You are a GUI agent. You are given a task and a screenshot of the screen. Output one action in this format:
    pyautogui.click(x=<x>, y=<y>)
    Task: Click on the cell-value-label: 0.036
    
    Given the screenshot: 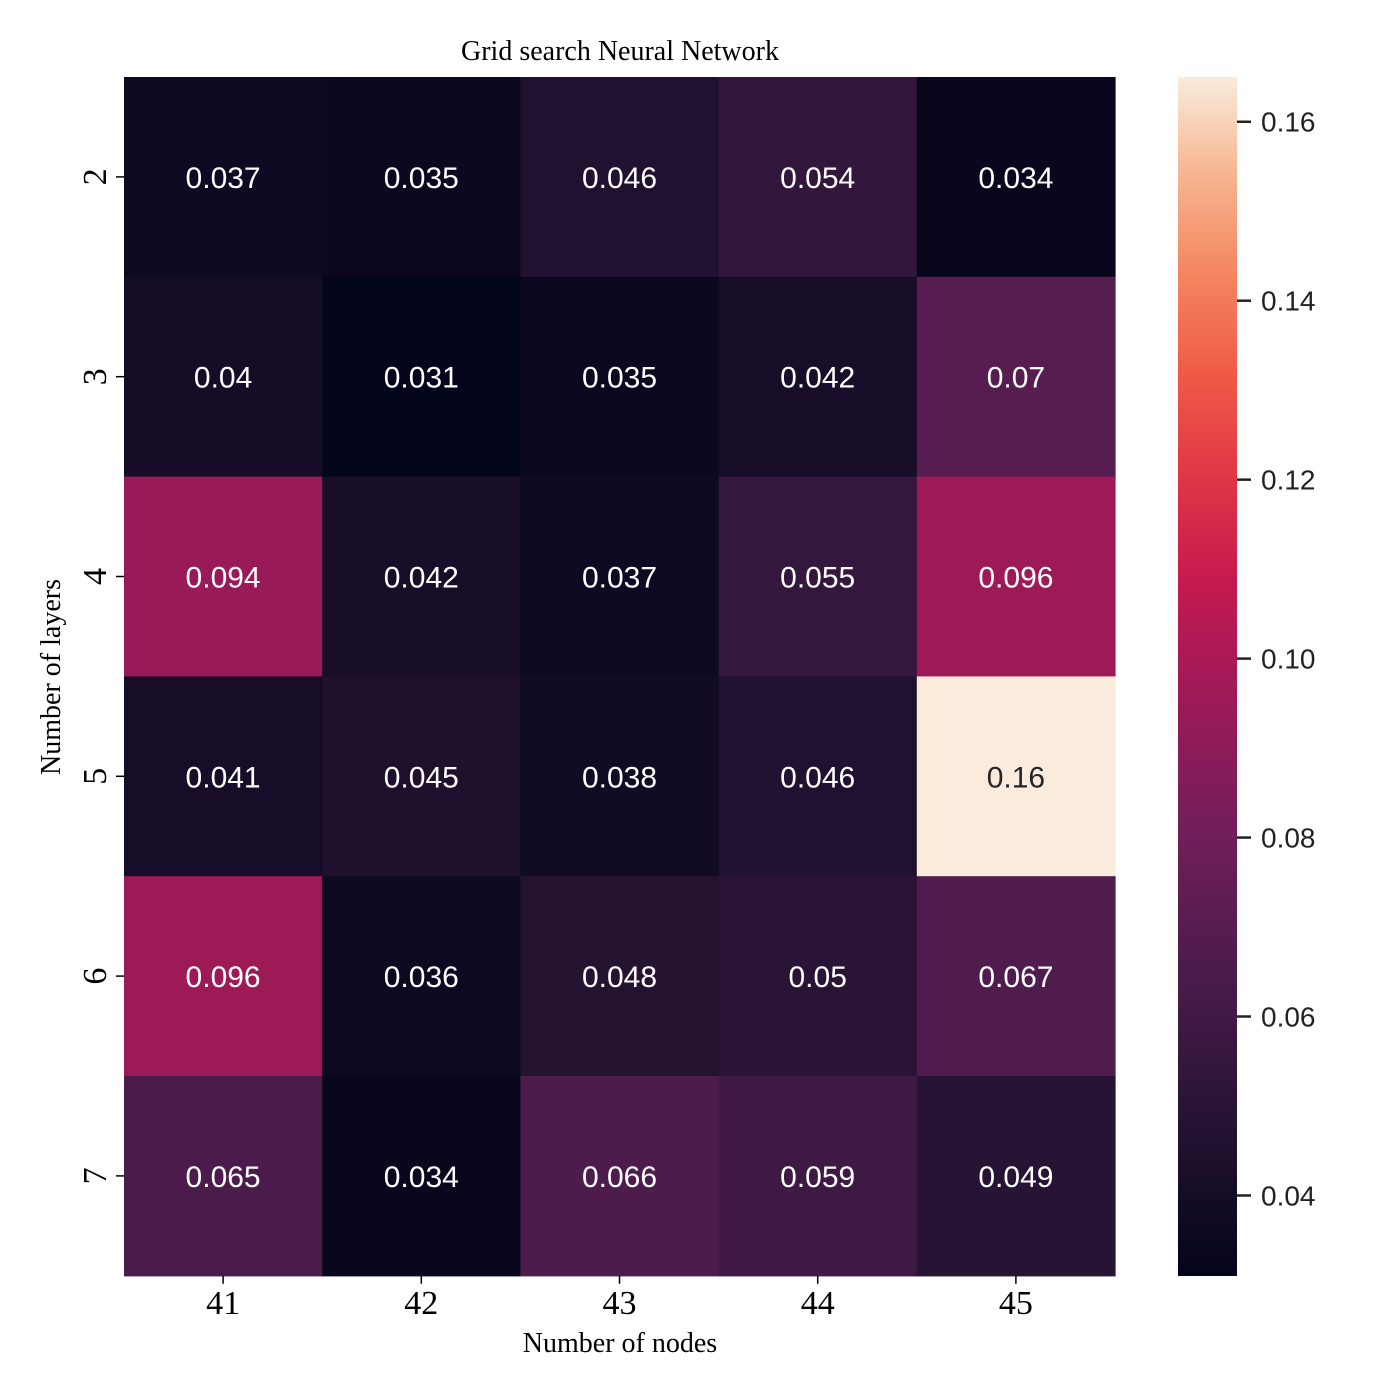 What is the action you would take?
    pyautogui.click(x=421, y=977)
    